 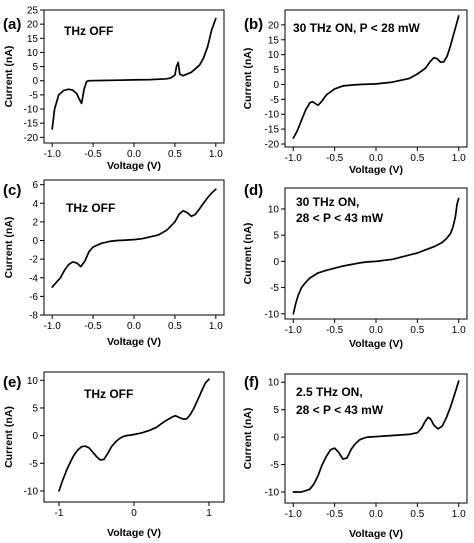 What do you see at coordinates (33, 260) in the screenshot?
I see `y-tick-label: -2` at bounding box center [33, 260].